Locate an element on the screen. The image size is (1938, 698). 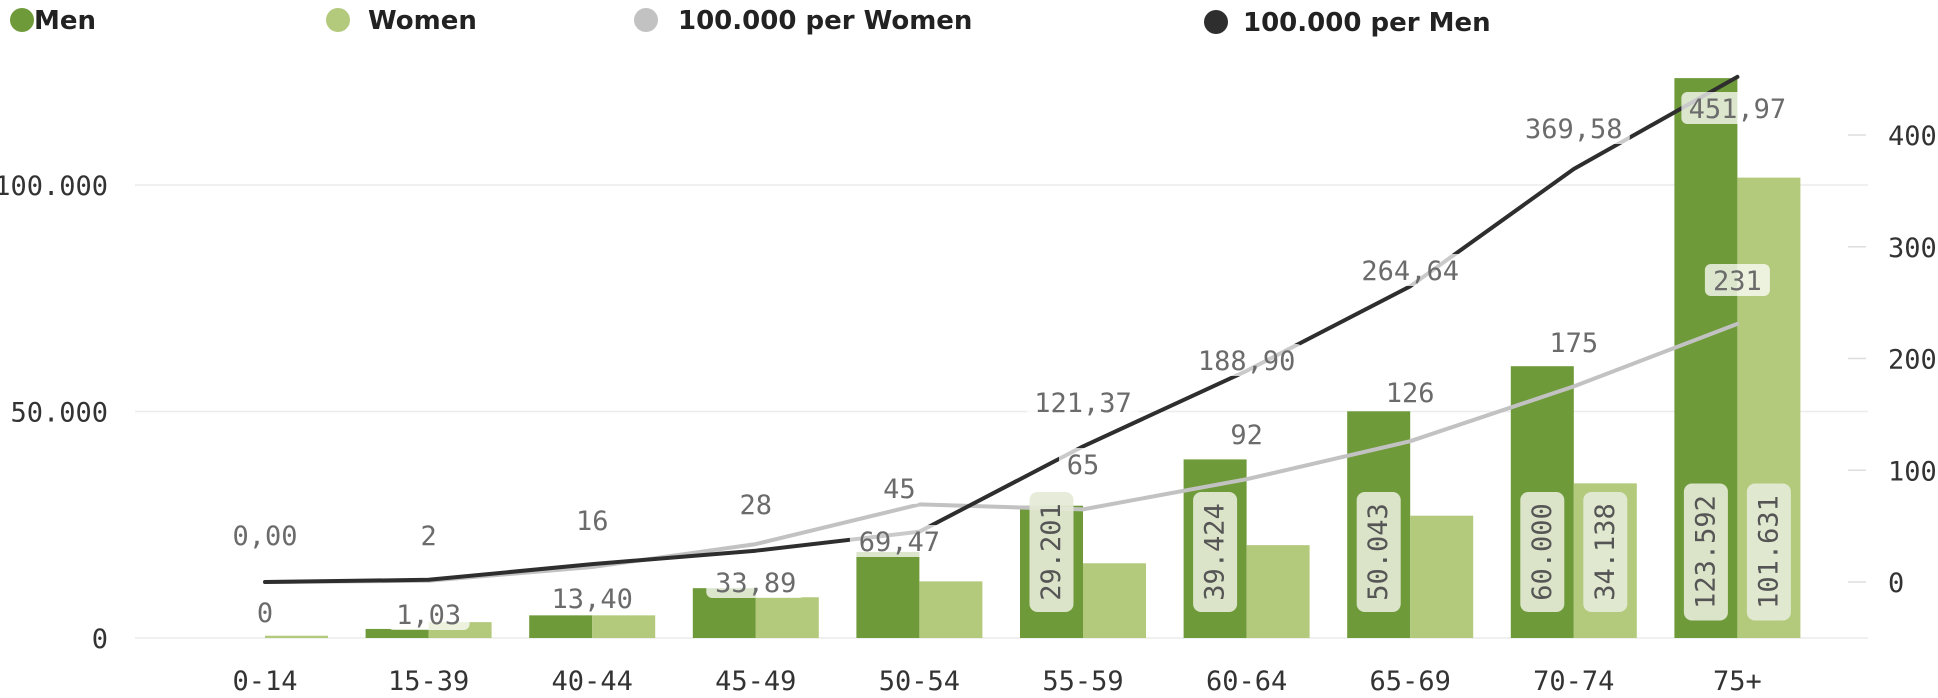
label-men-rate-55-59: 121,37 is located at coordinates (1083, 403).